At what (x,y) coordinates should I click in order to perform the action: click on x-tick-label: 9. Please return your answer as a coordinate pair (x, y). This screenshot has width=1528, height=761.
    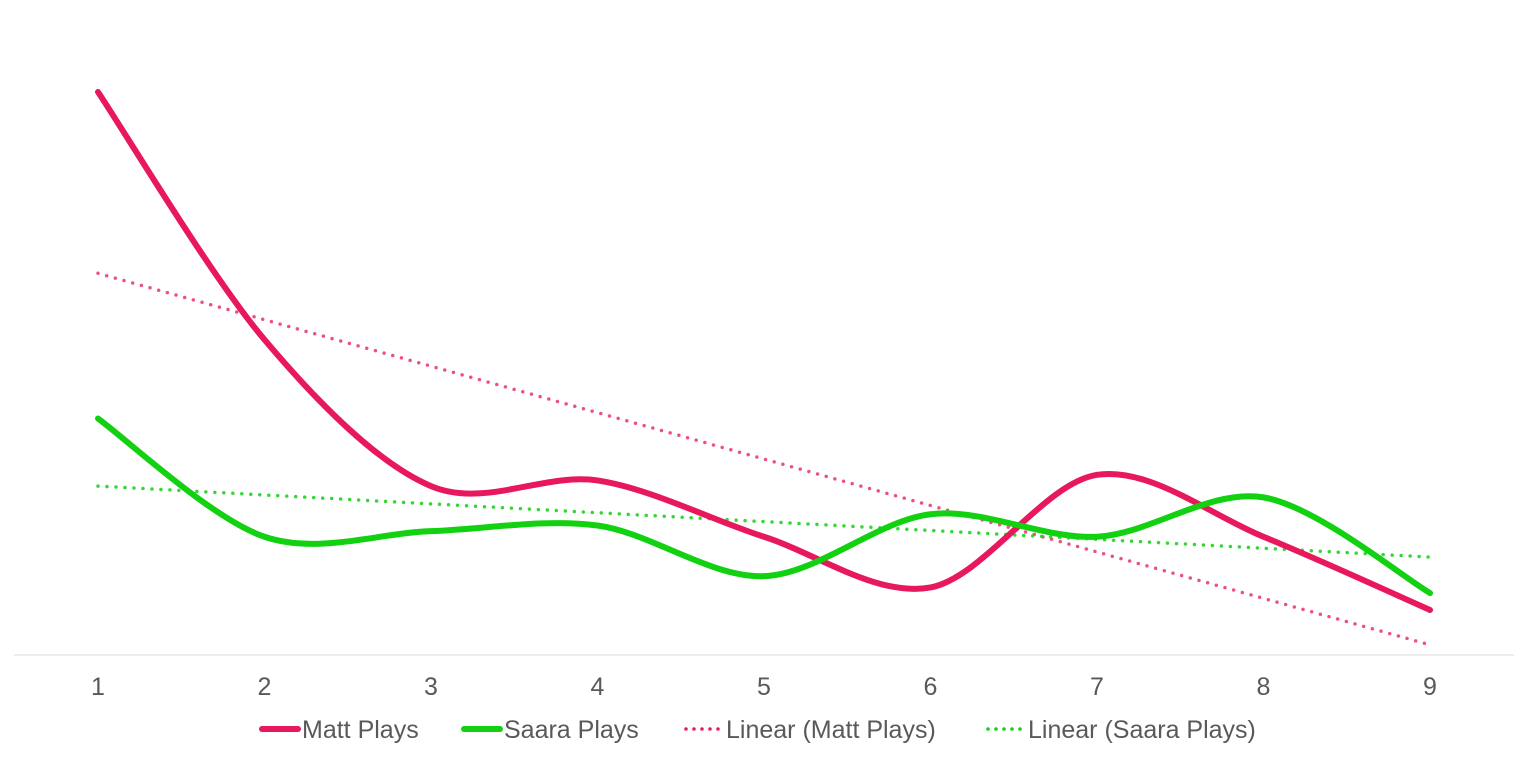
    Looking at the image, I should click on (1430, 687).